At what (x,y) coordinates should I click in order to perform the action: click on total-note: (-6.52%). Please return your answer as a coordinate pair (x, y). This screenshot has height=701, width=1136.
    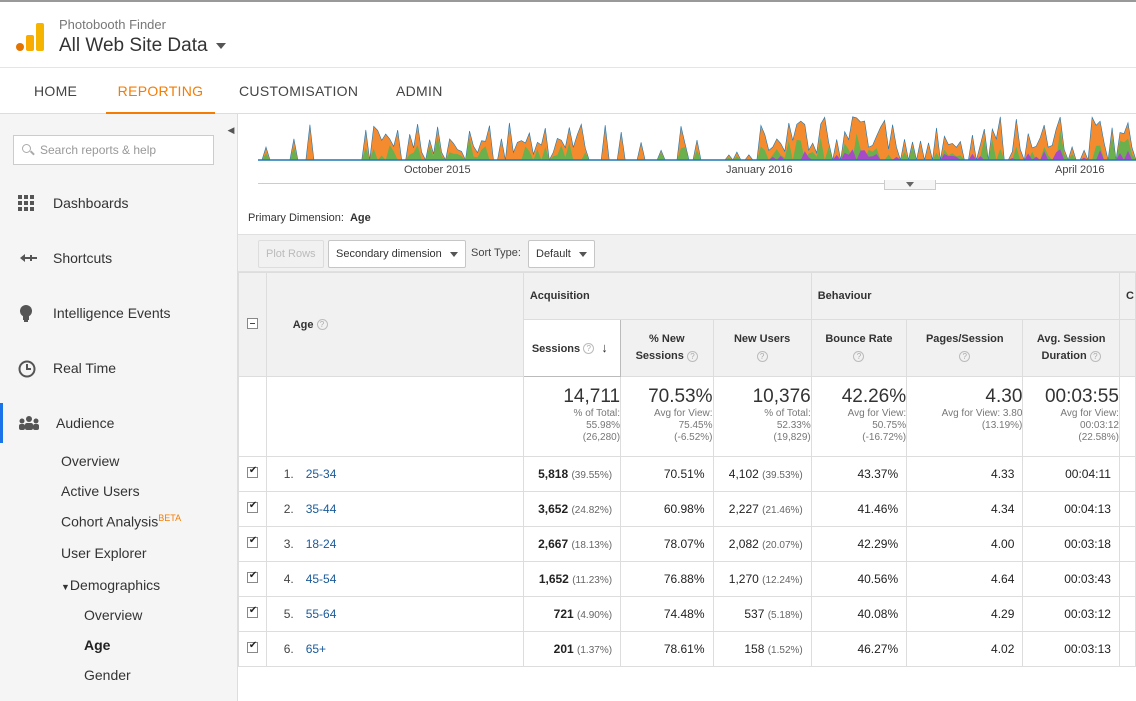
    Looking at the image, I should click on (693, 437).